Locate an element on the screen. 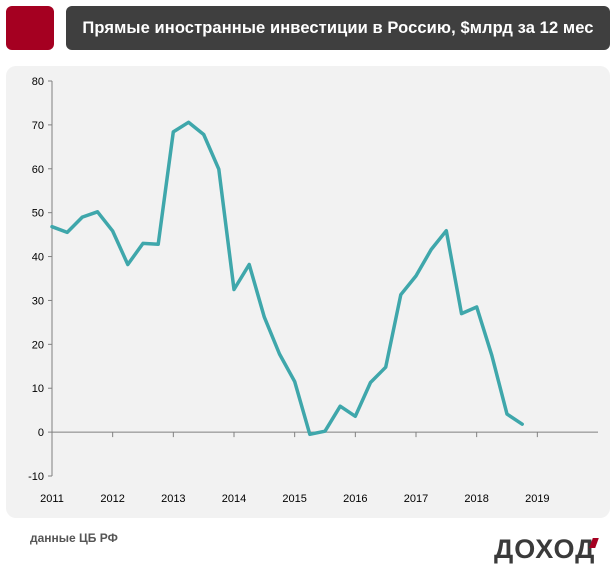  y-tick-label: 80 is located at coordinates (38, 82).